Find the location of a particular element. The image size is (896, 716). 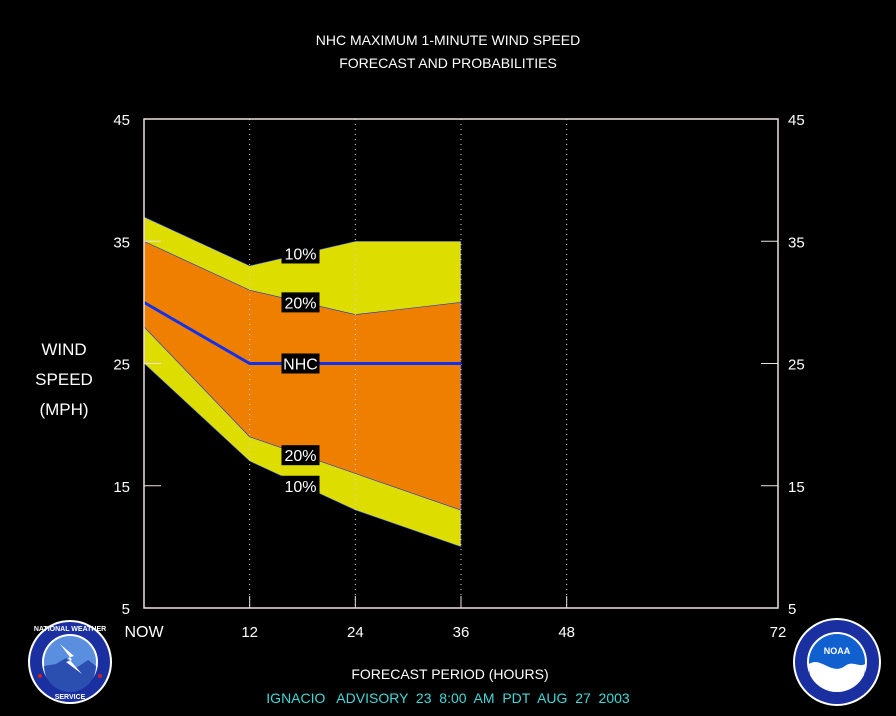

noaa-seal-icon: NOAA is located at coordinates (837, 662).